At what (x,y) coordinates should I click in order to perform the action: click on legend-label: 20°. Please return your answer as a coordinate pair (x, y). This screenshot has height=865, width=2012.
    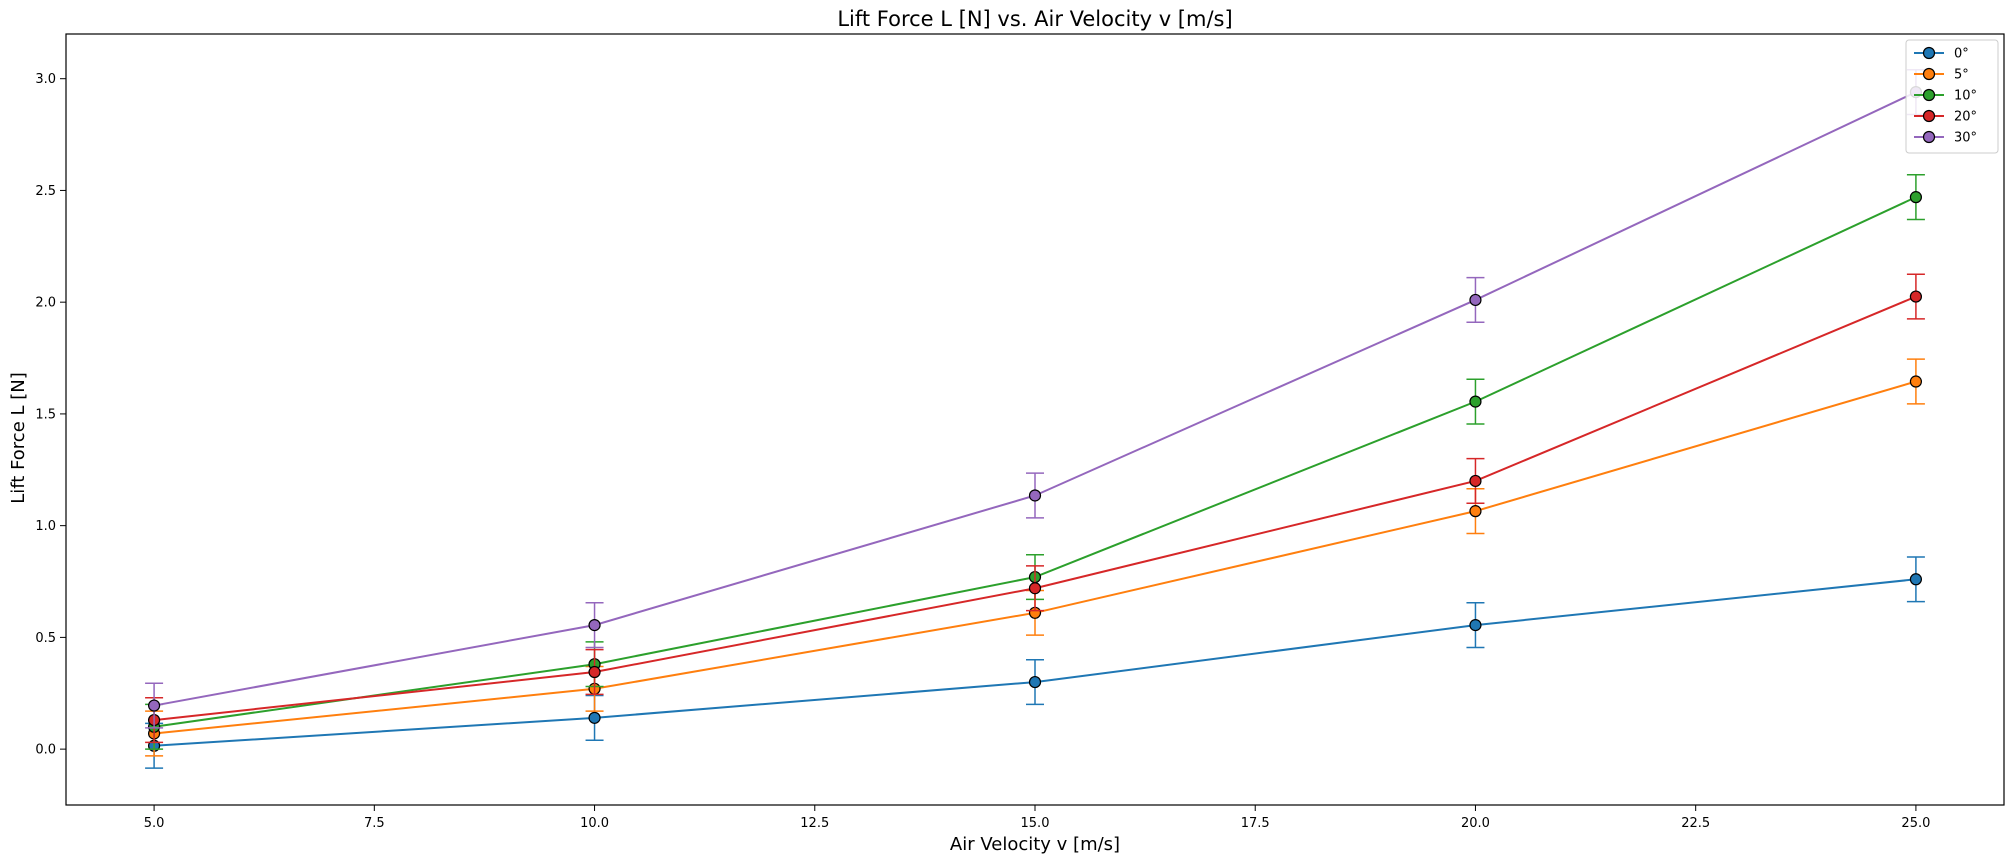
    Looking at the image, I should click on (1965, 117).